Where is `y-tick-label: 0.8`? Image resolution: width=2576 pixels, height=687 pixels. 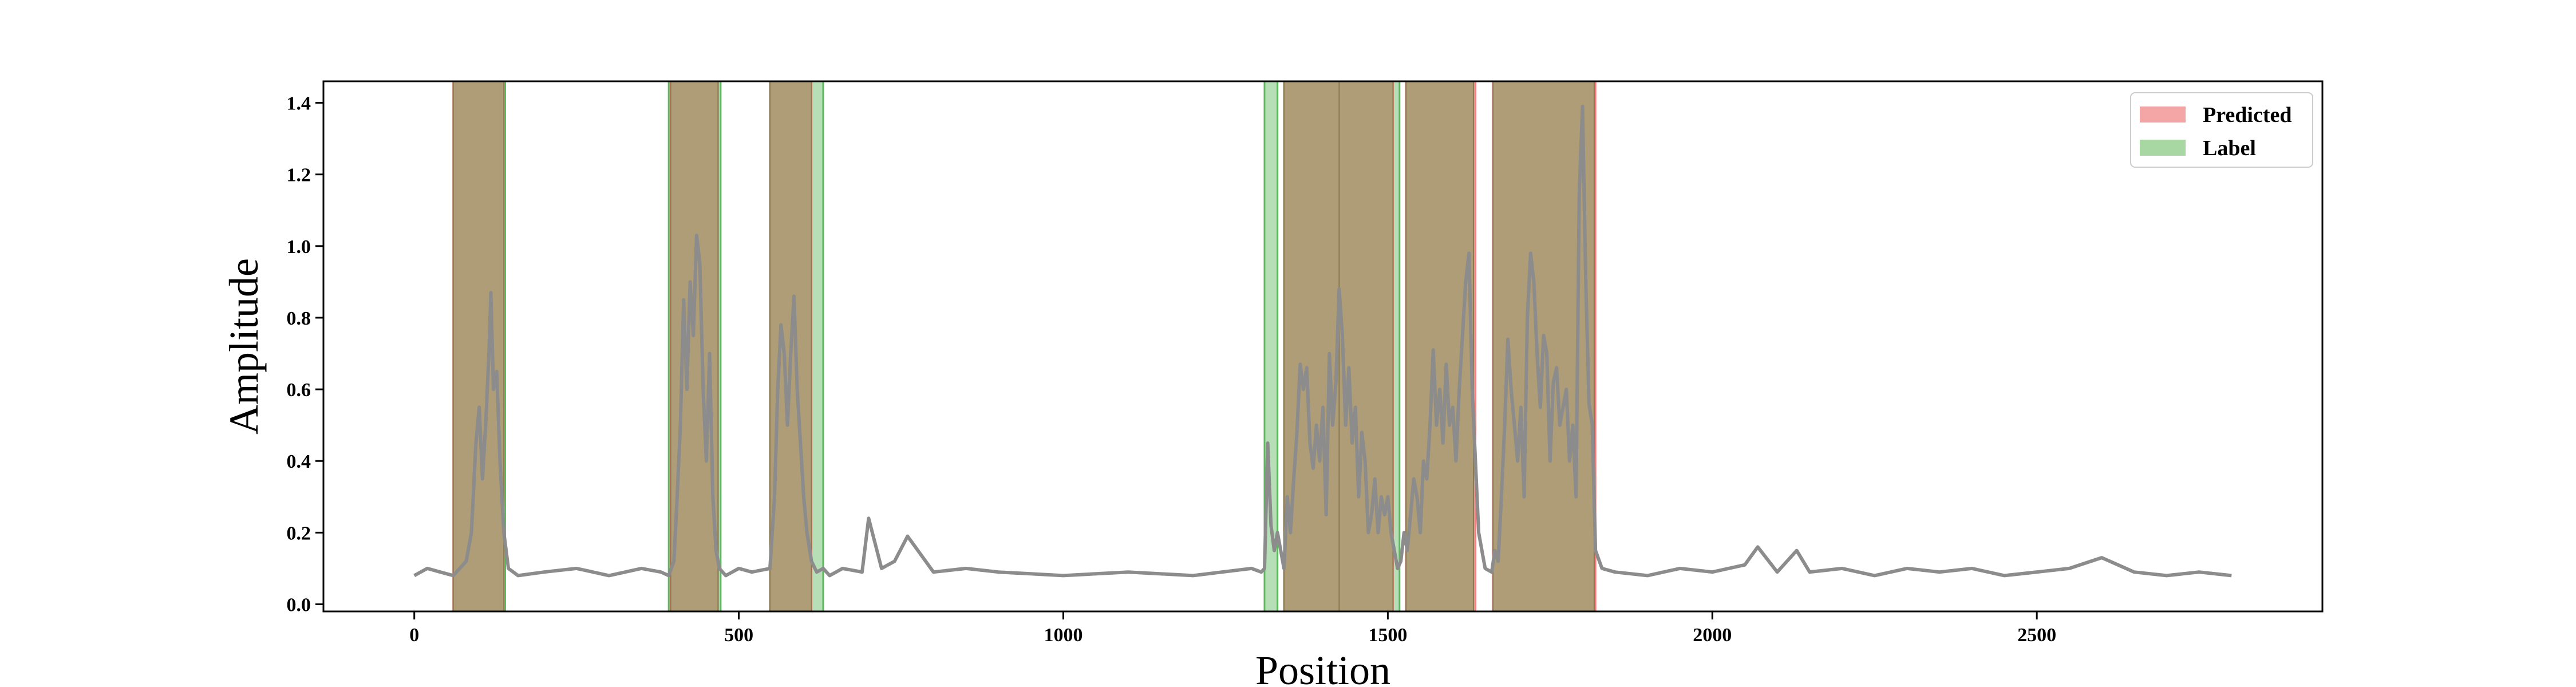 y-tick-label: 0.8 is located at coordinates (299, 319).